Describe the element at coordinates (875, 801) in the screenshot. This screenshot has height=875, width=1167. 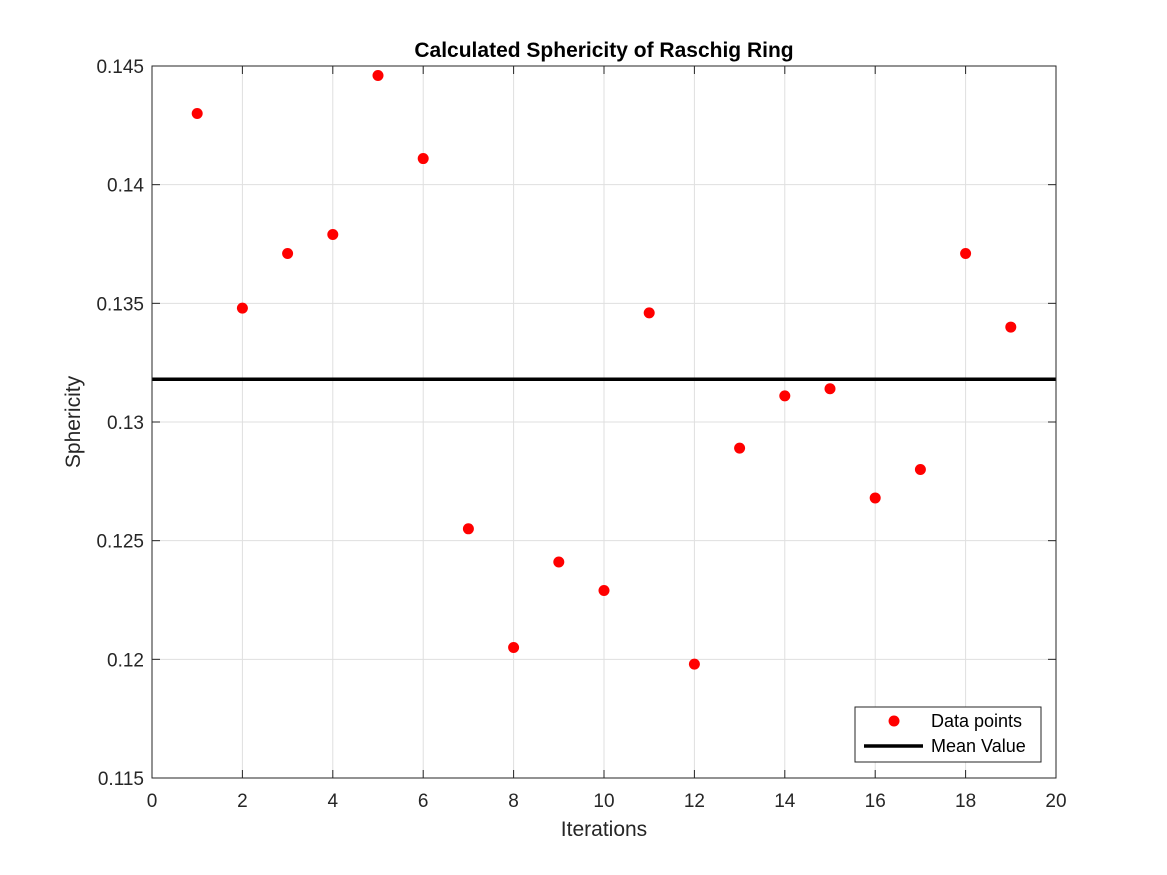
I see `x-tick-label: 16` at that location.